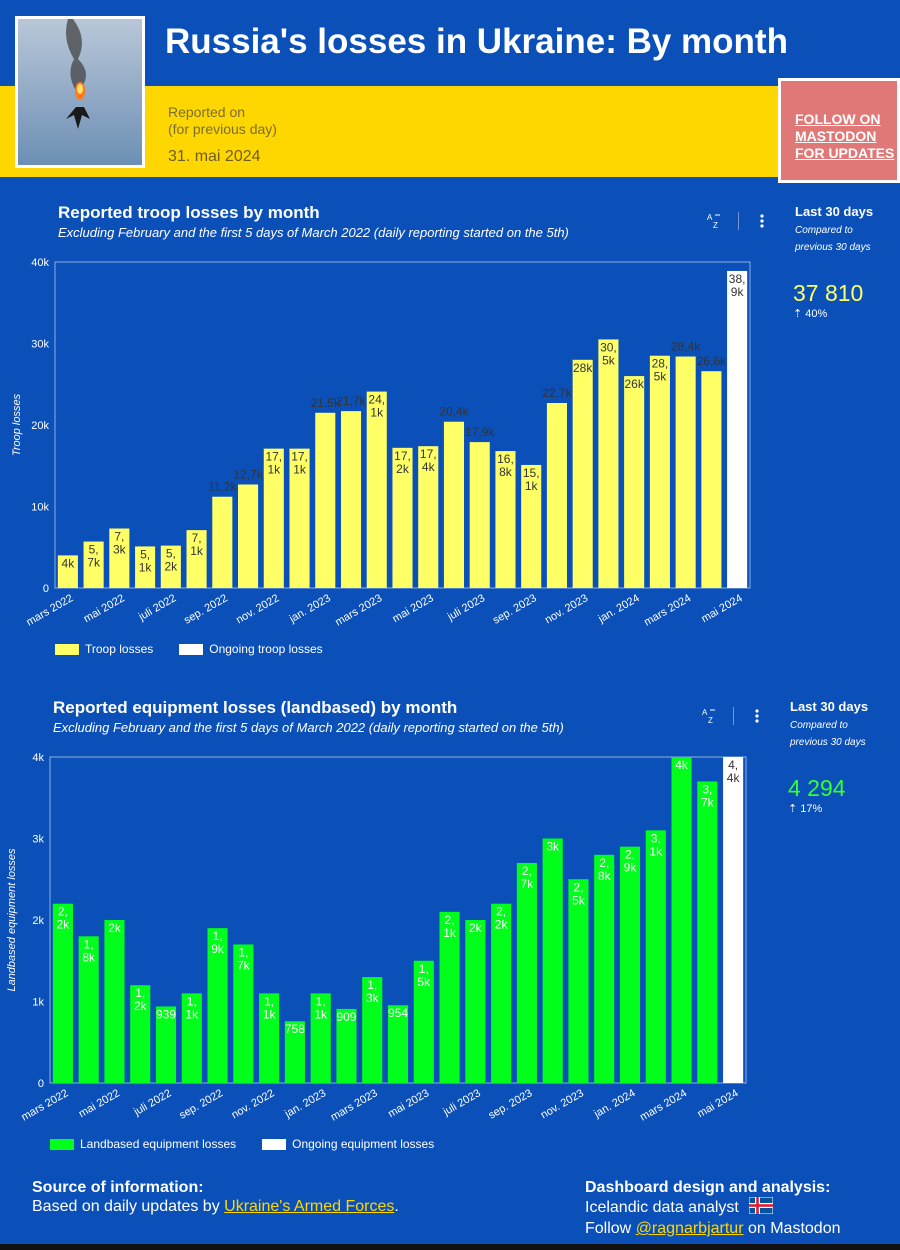 The height and width of the screenshot is (1250, 900). Describe the element at coordinates (376, 400) in the screenshot. I see `troop-data-label: 24,` at that location.